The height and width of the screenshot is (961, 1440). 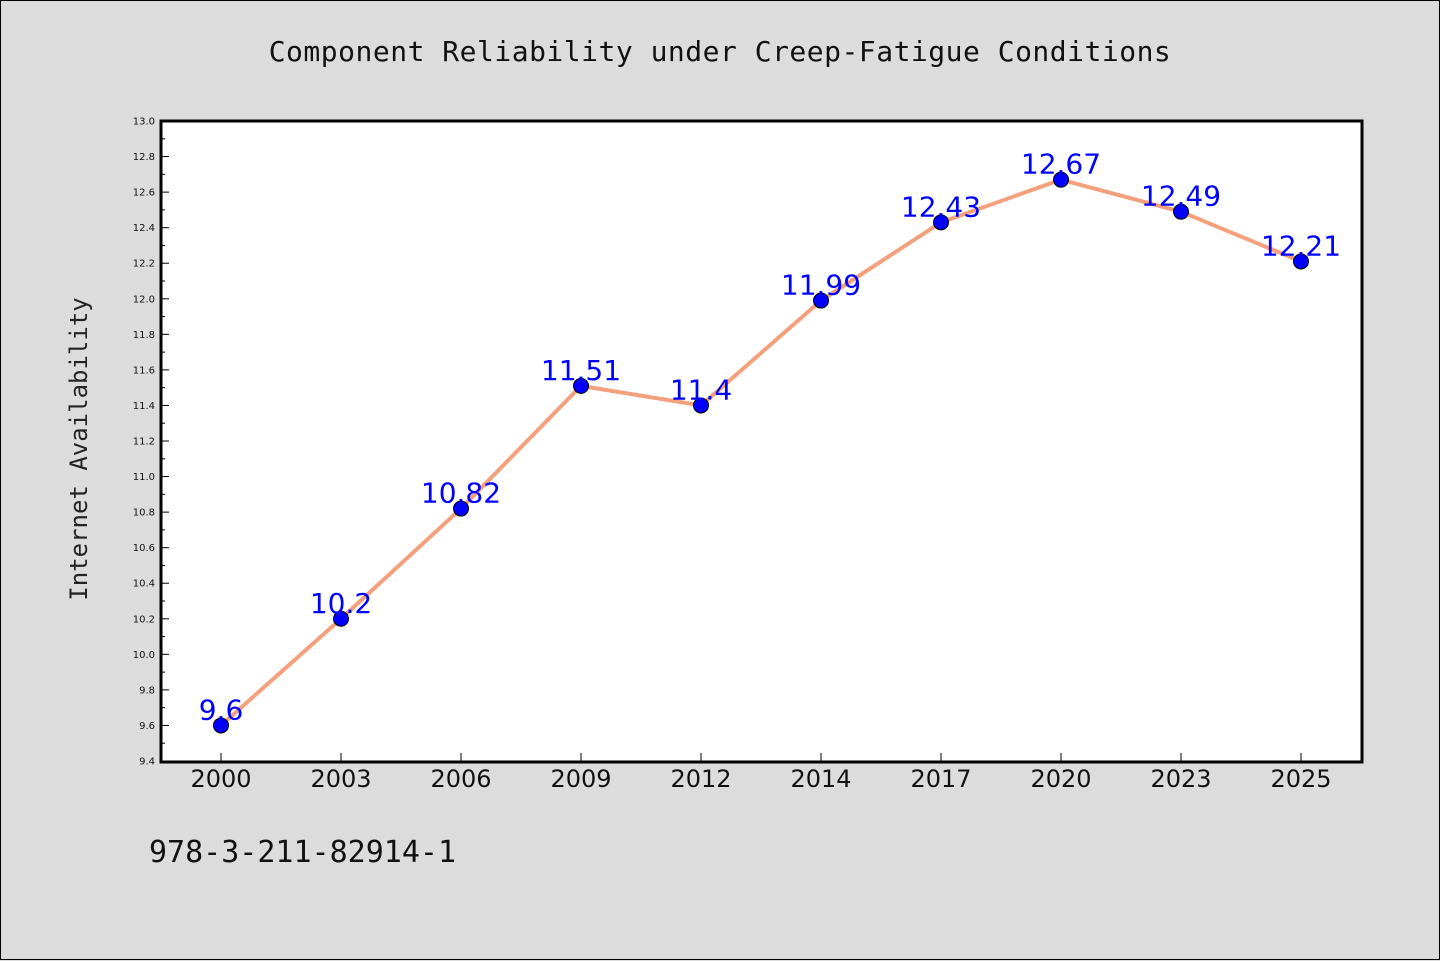 What do you see at coordinates (144, 193) in the screenshot?
I see `y-tick-label: 12.6` at bounding box center [144, 193].